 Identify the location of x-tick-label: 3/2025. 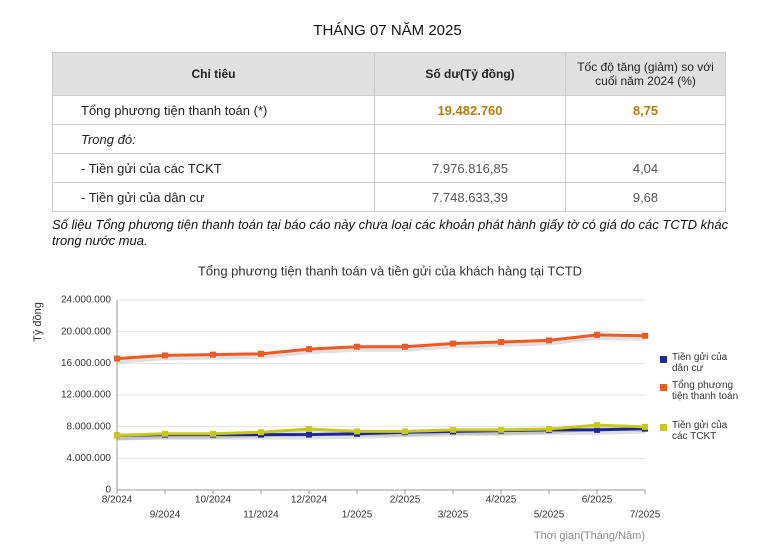
(453, 515).